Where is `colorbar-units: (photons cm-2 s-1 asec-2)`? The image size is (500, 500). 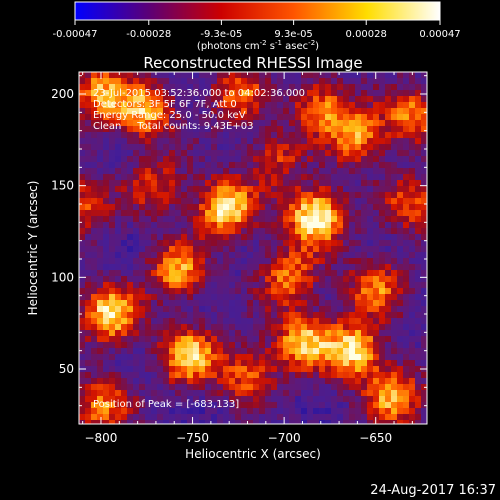
colorbar-units: (photons cm-2 s-1 asec-2) is located at coordinates (258, 45).